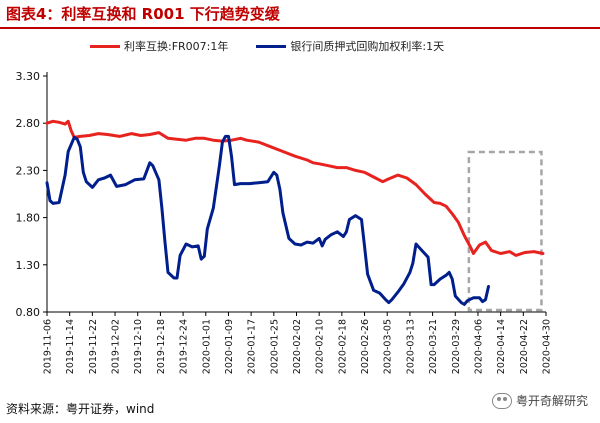 The height and width of the screenshot is (423, 600). What do you see at coordinates (524, 346) in the screenshot?
I see `x-tick-label: 2020-04-22` at bounding box center [524, 346].